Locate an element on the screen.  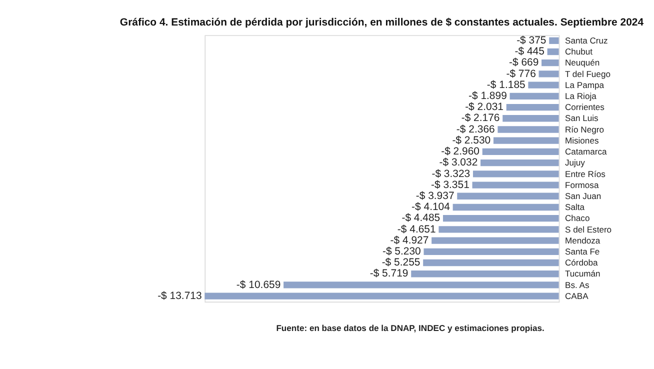
data-label: -$ 445 is located at coordinates (529, 52).